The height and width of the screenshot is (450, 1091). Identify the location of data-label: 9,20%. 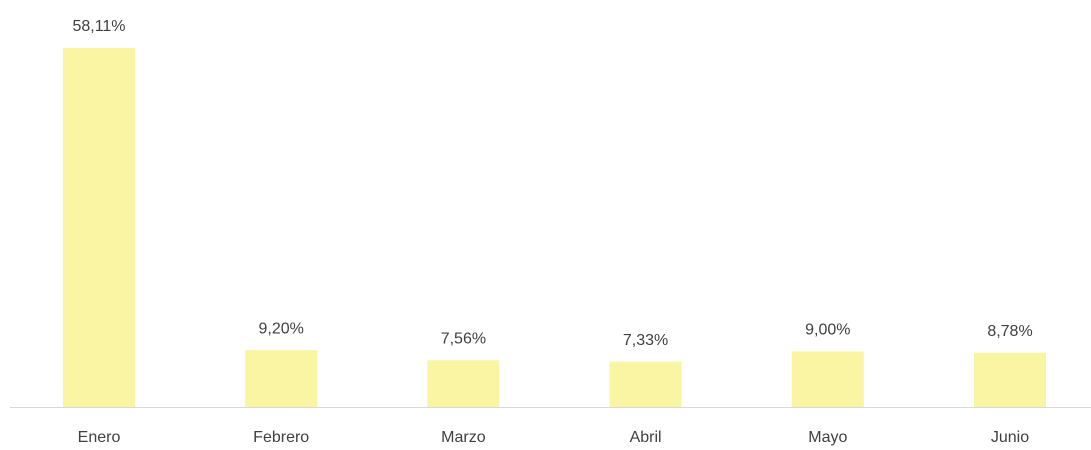
(281, 328).